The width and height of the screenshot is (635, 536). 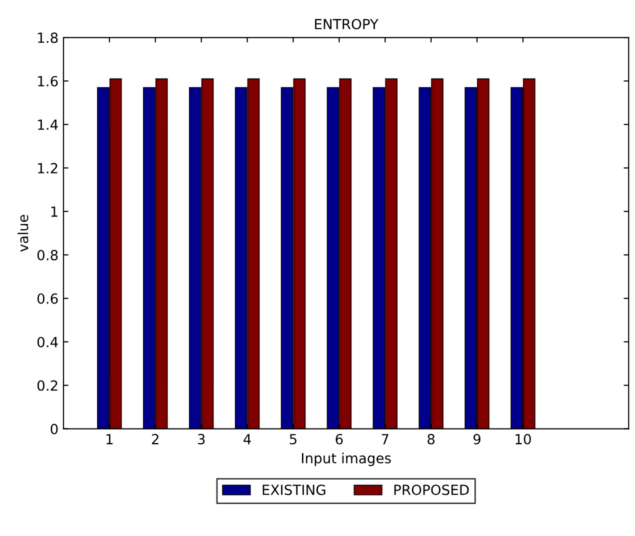 I want to click on x-axis-title: Input images, so click(x=346, y=459).